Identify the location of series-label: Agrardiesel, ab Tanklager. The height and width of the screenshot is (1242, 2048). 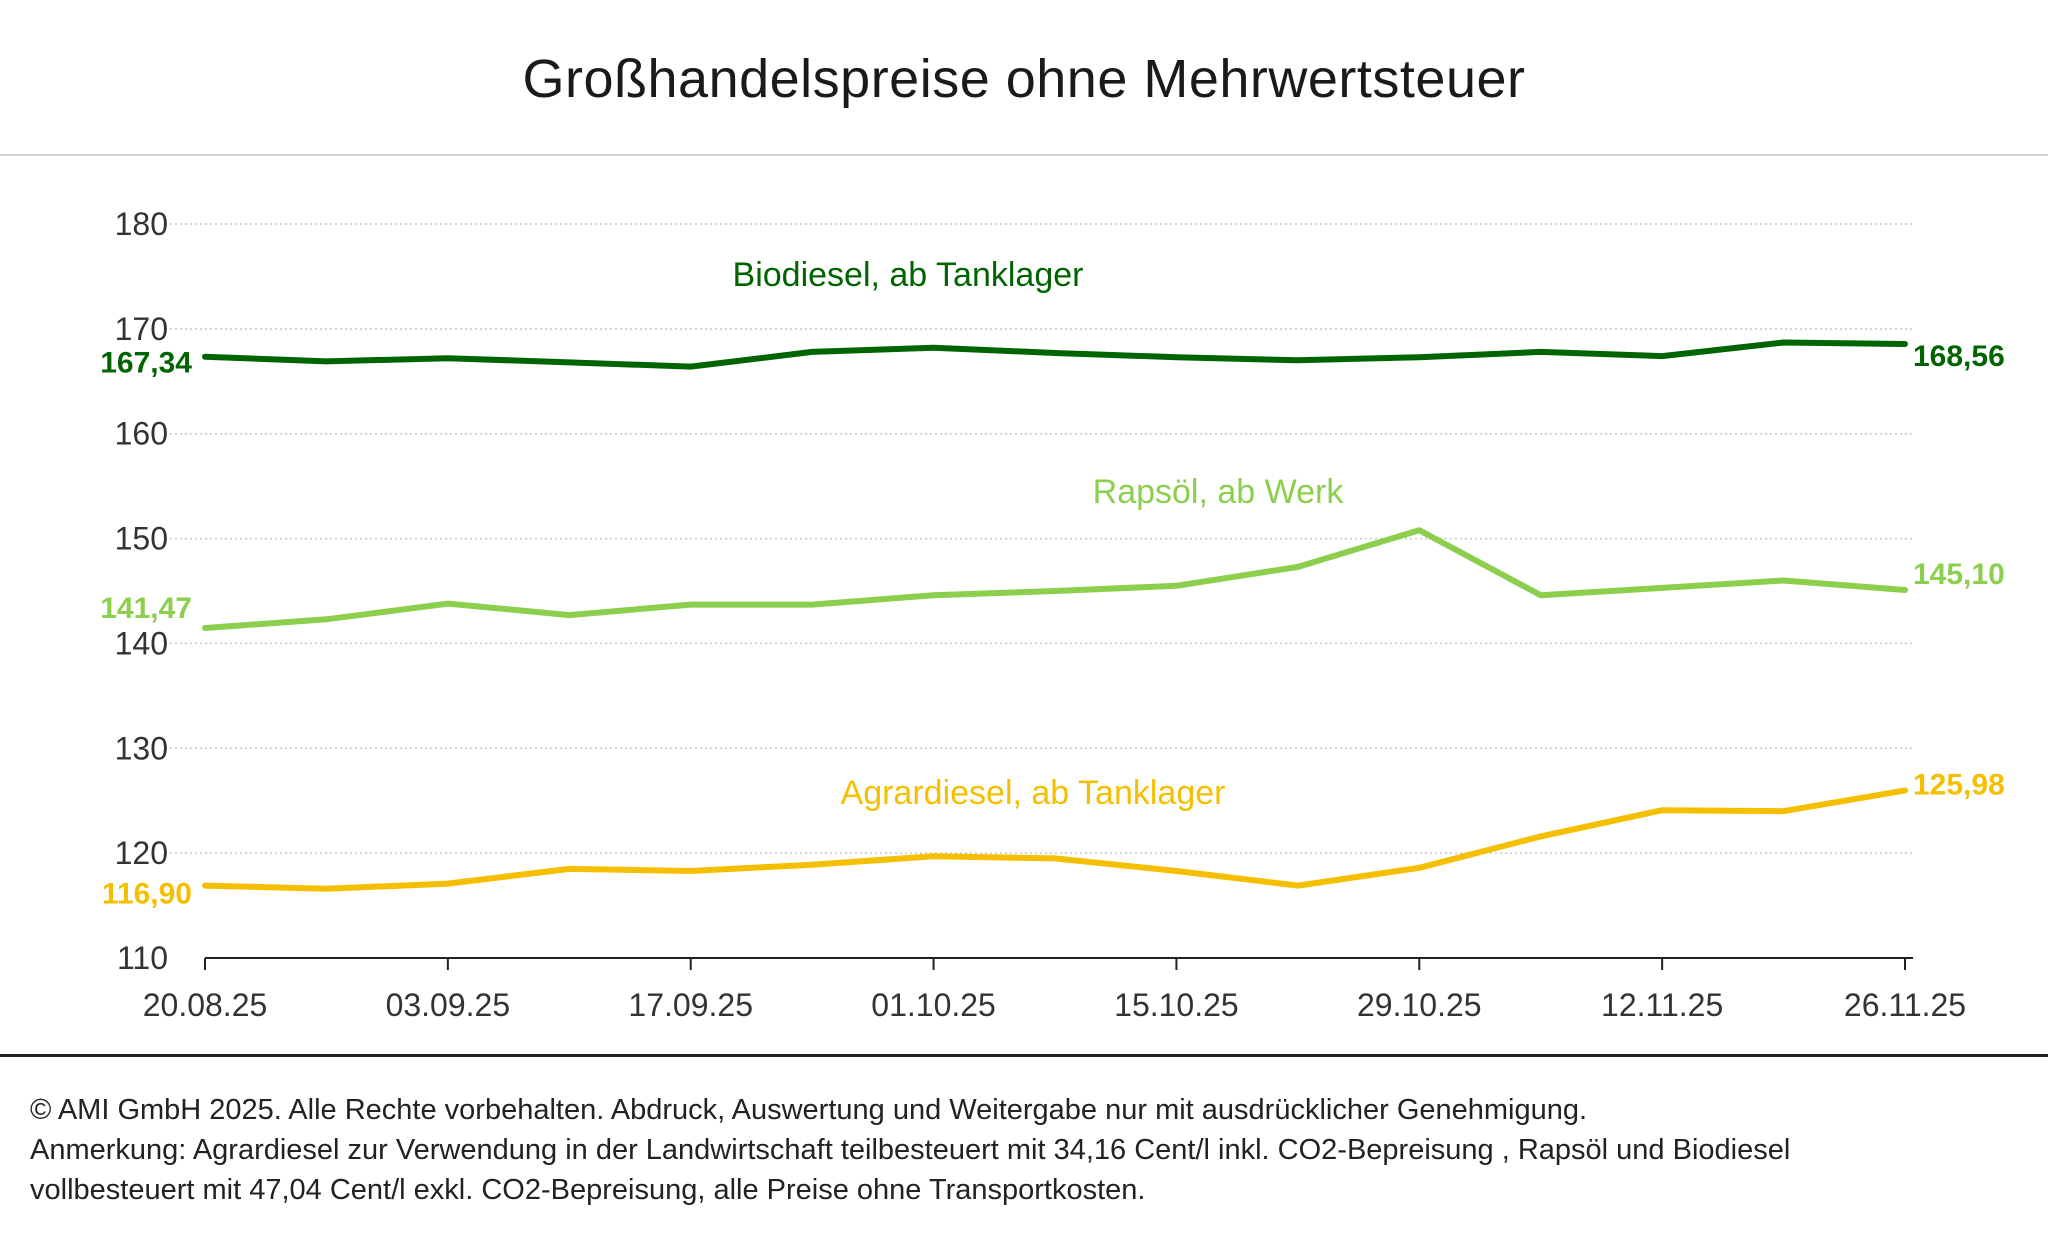
(1033, 793).